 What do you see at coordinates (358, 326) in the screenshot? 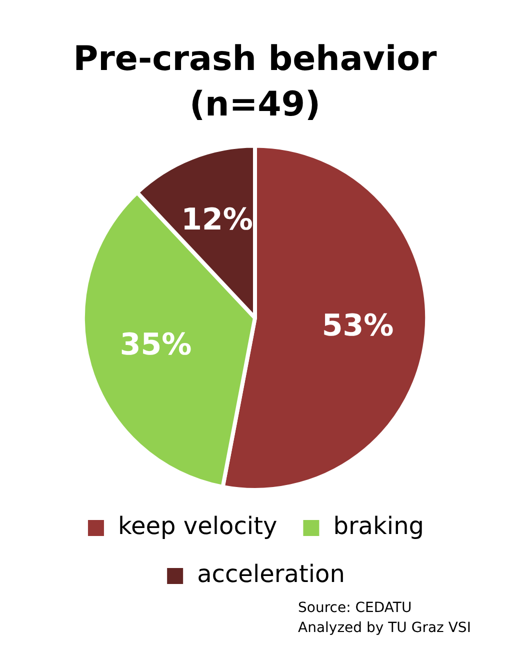
I see `data-label: 53%` at bounding box center [358, 326].